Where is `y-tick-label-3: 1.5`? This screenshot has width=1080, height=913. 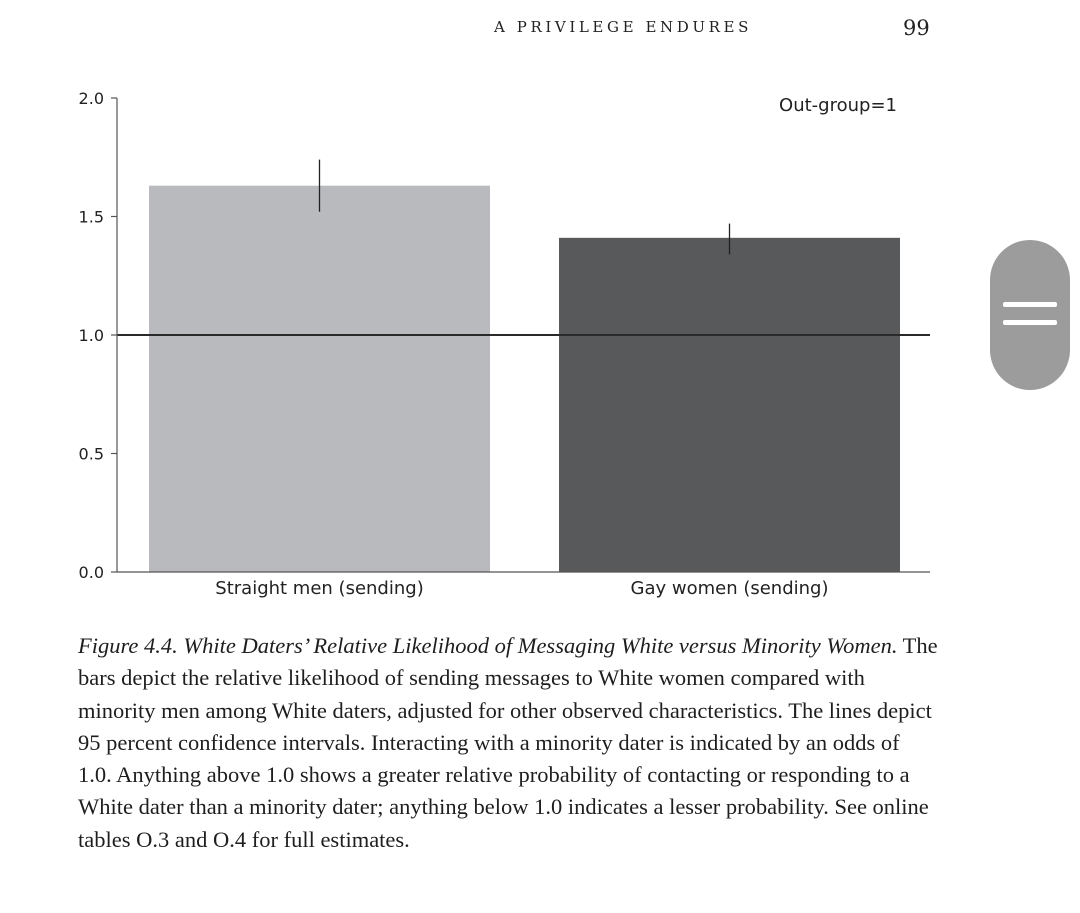
y-tick-label-3: 1.5 is located at coordinates (91, 217).